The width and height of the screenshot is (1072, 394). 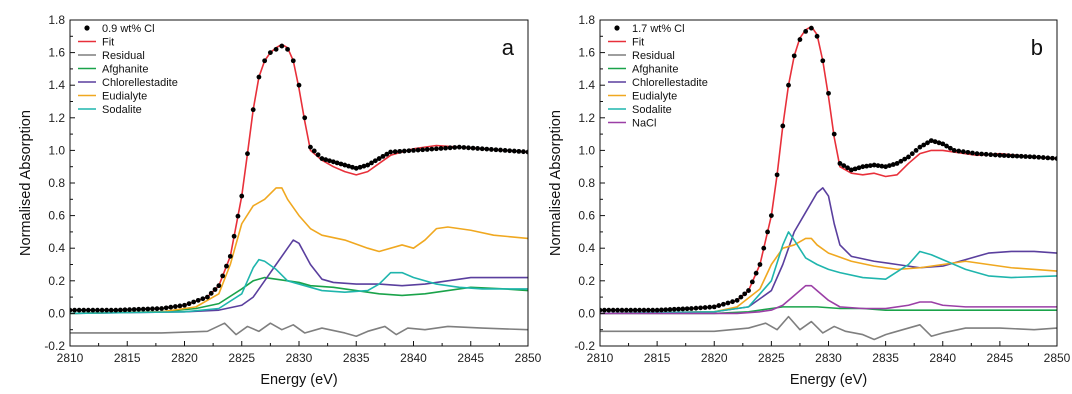 I want to click on legend-label: Afghanite, so click(x=125, y=70).